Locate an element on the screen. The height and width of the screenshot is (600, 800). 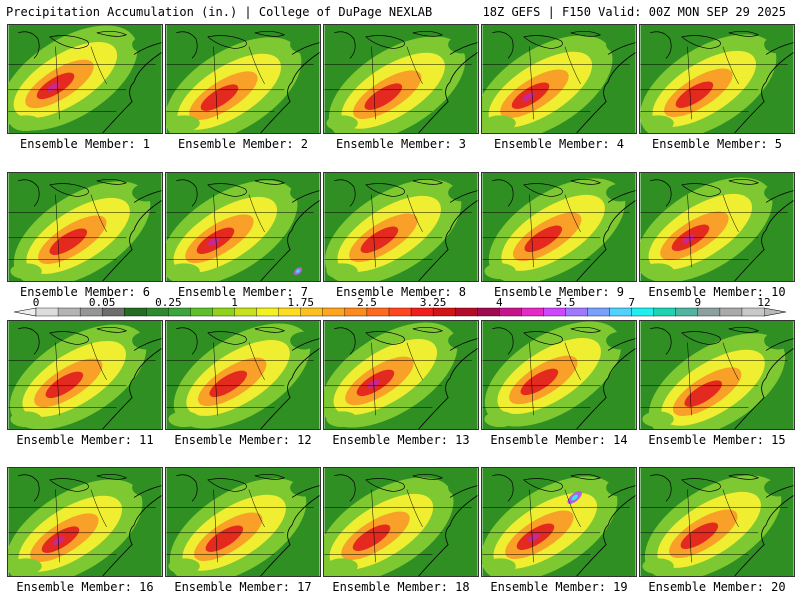
member-label: Ensemble Member: 10 is located at coordinates (717, 292).